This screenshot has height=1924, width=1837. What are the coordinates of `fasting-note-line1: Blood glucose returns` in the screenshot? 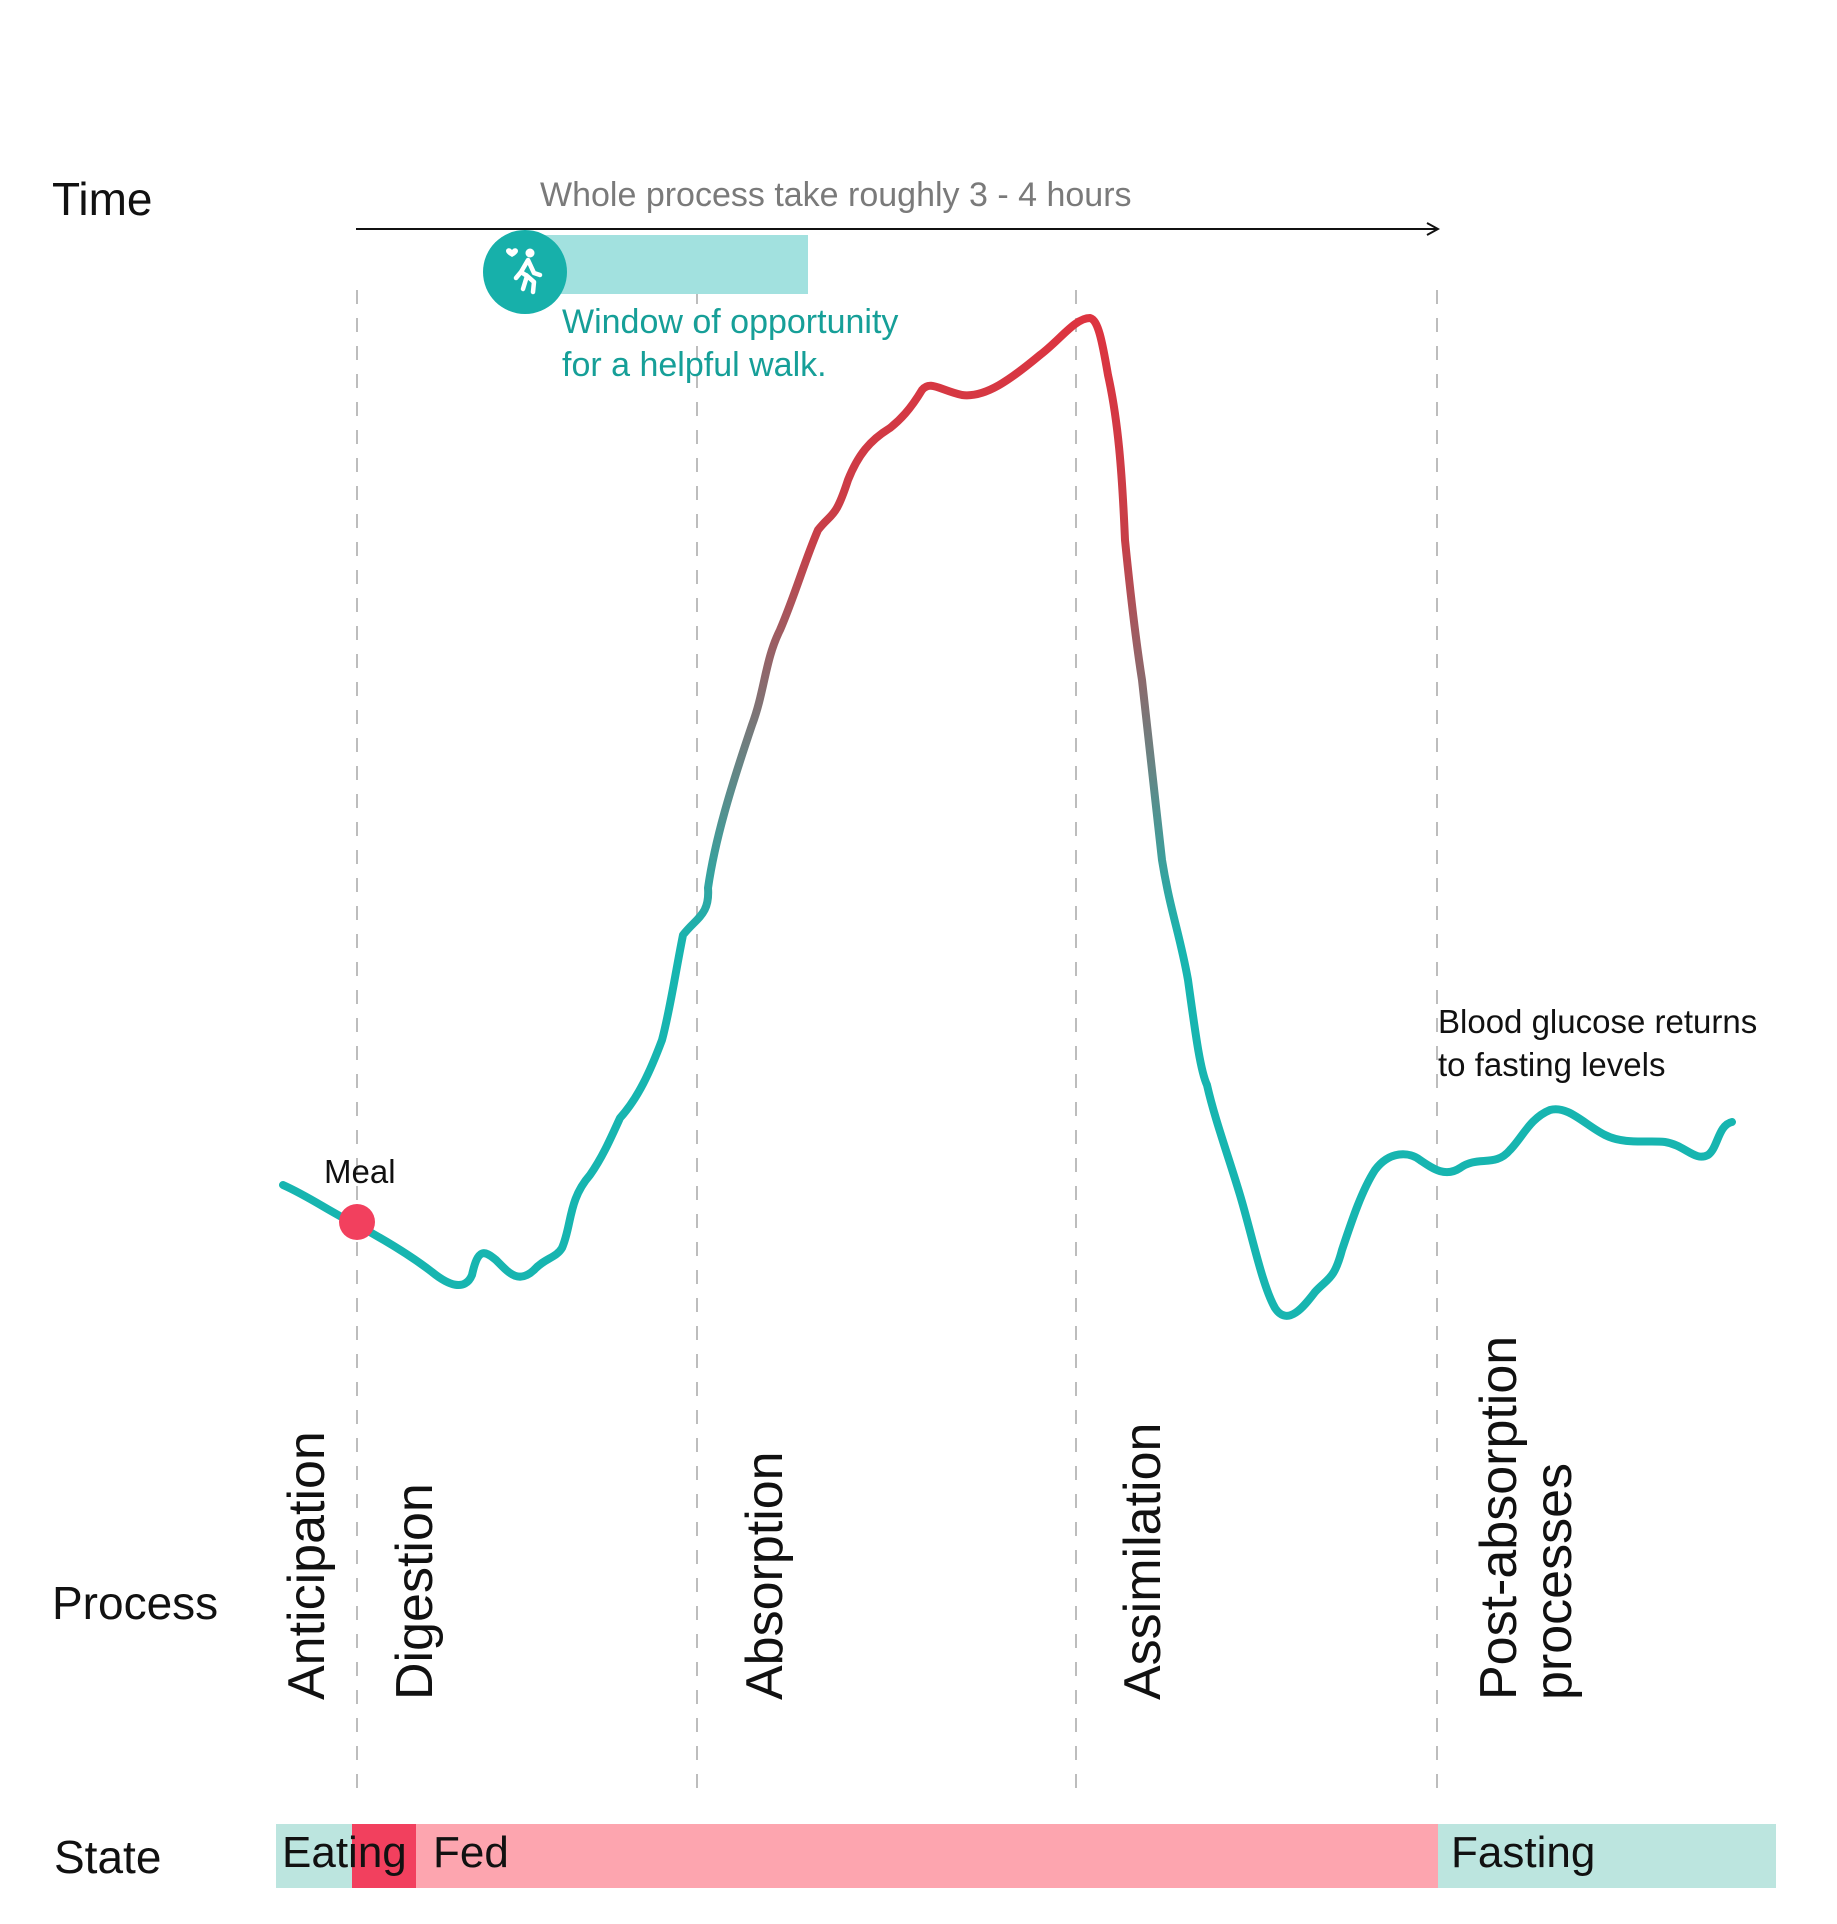 It's located at (1598, 1021).